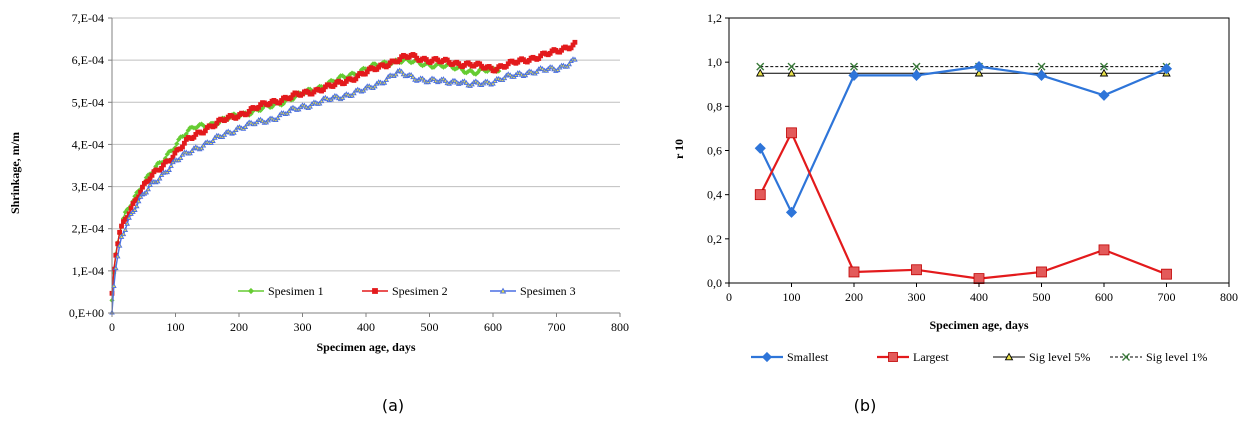  I want to click on legend-label: Largest, so click(931, 357).